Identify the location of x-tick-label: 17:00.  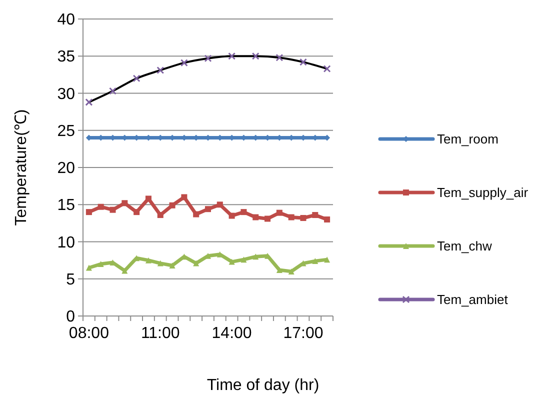
(303, 333).